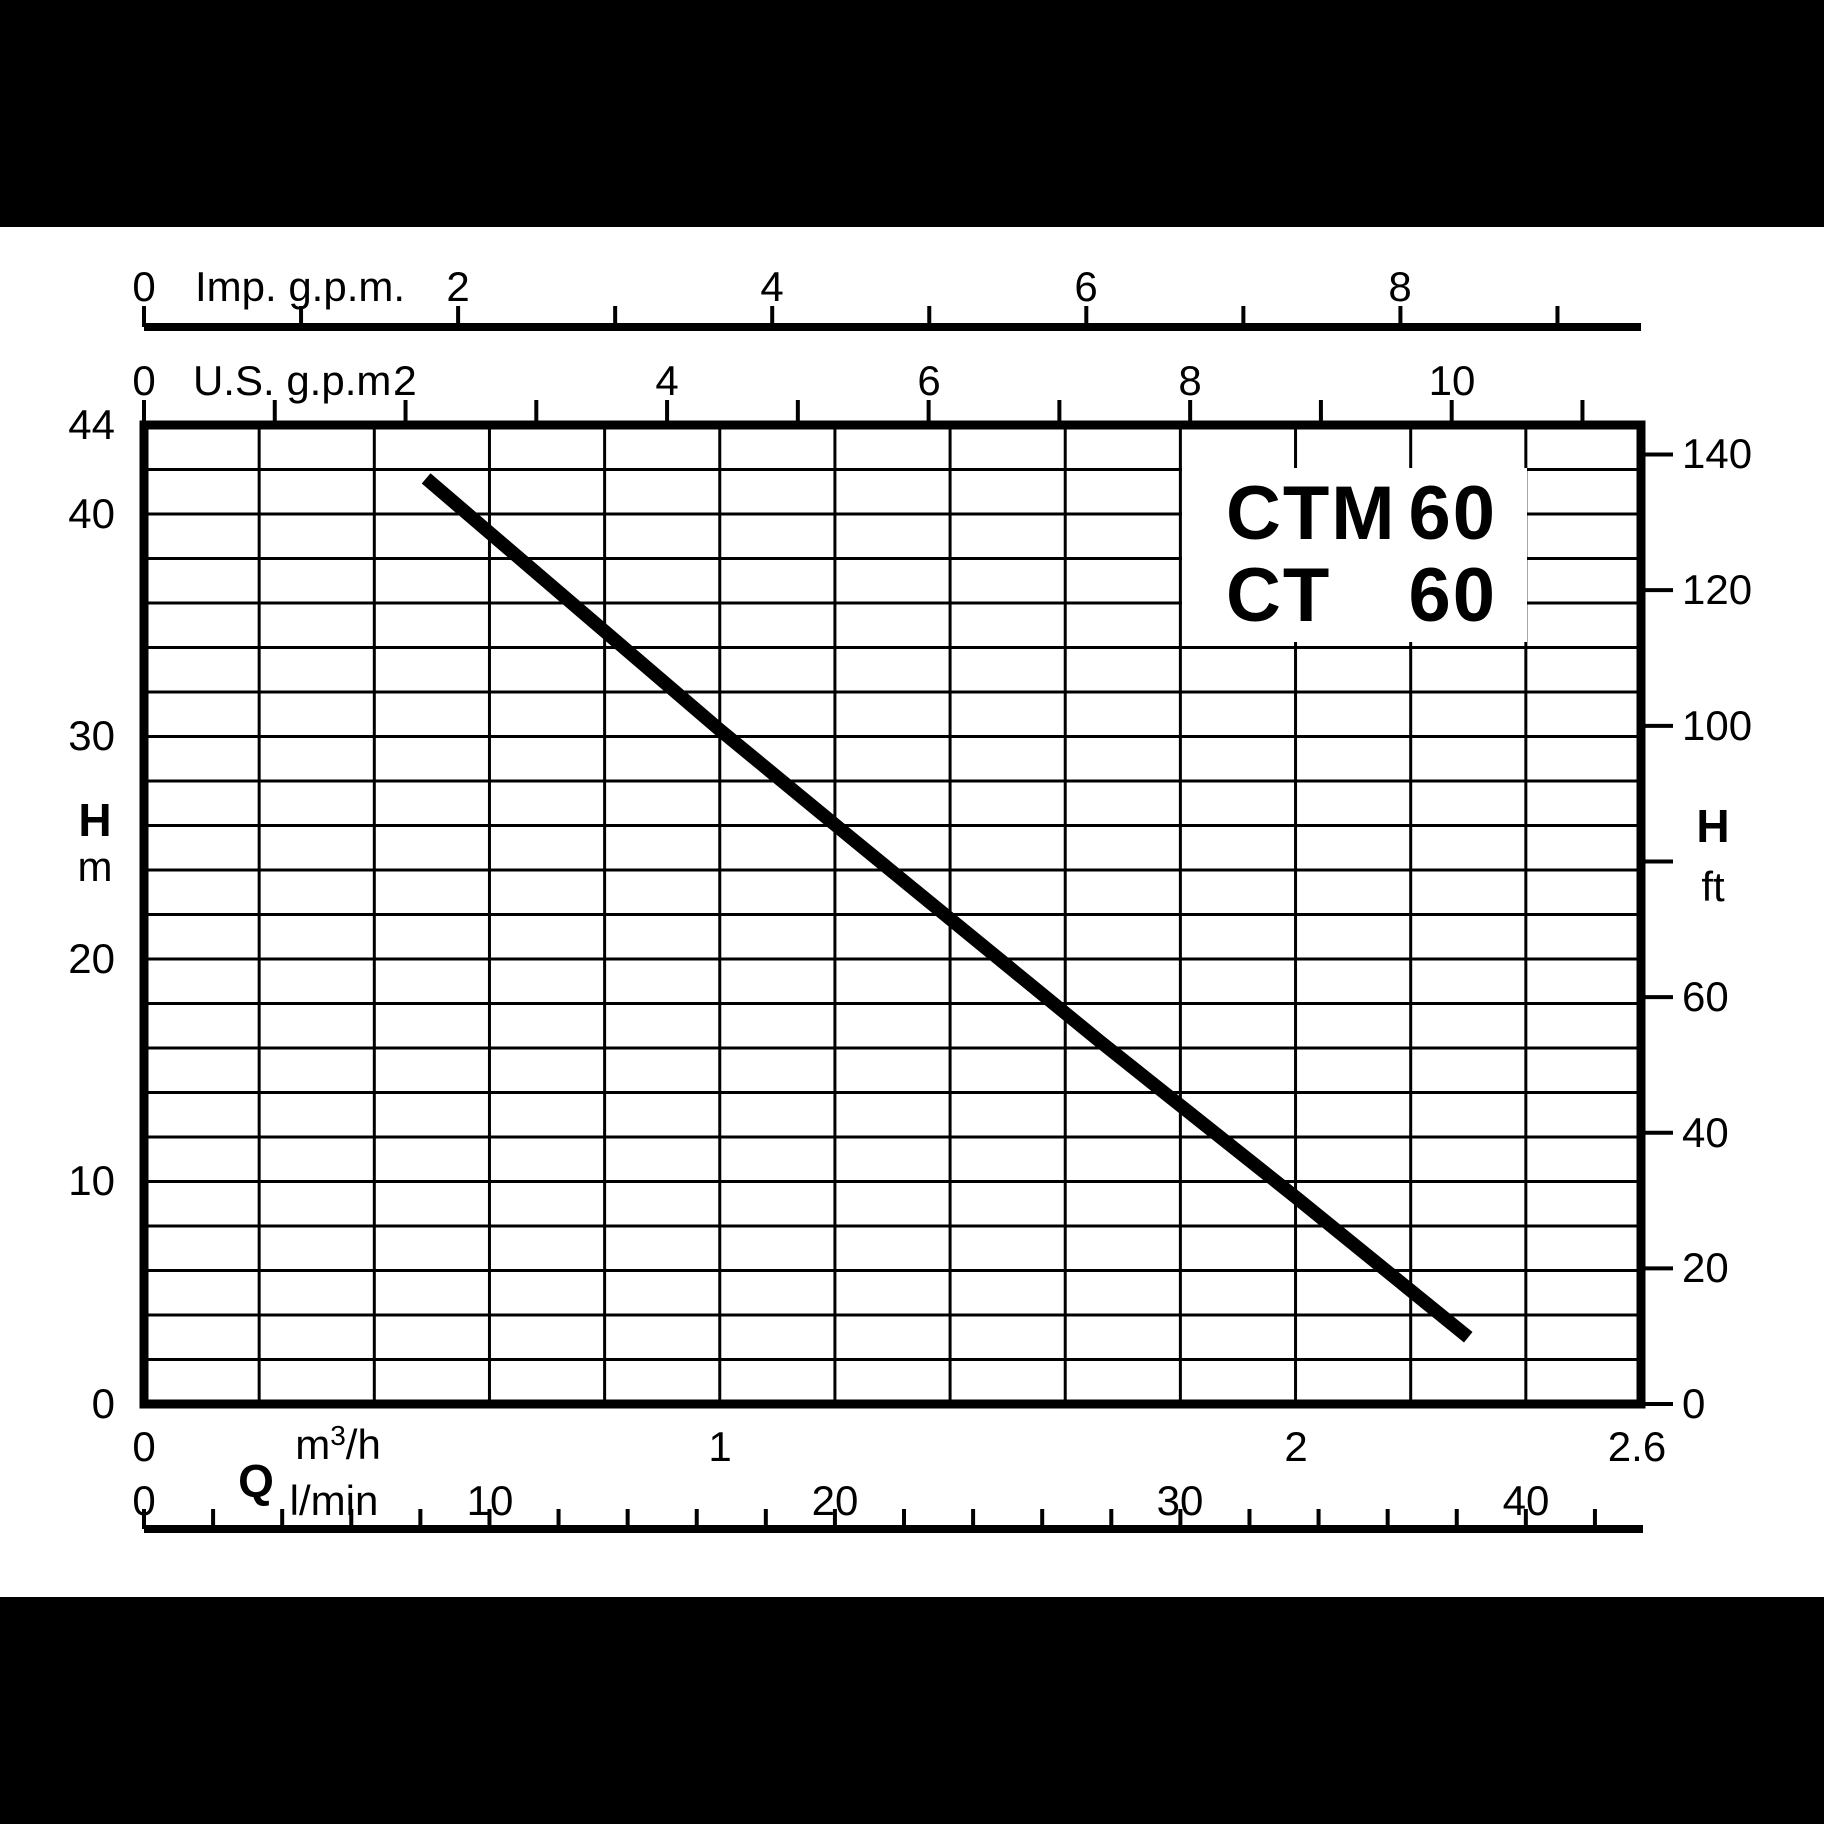 This screenshot has width=1824, height=1824. I want to click on m3h-axis-unit: m3/h, so click(338, 1444).